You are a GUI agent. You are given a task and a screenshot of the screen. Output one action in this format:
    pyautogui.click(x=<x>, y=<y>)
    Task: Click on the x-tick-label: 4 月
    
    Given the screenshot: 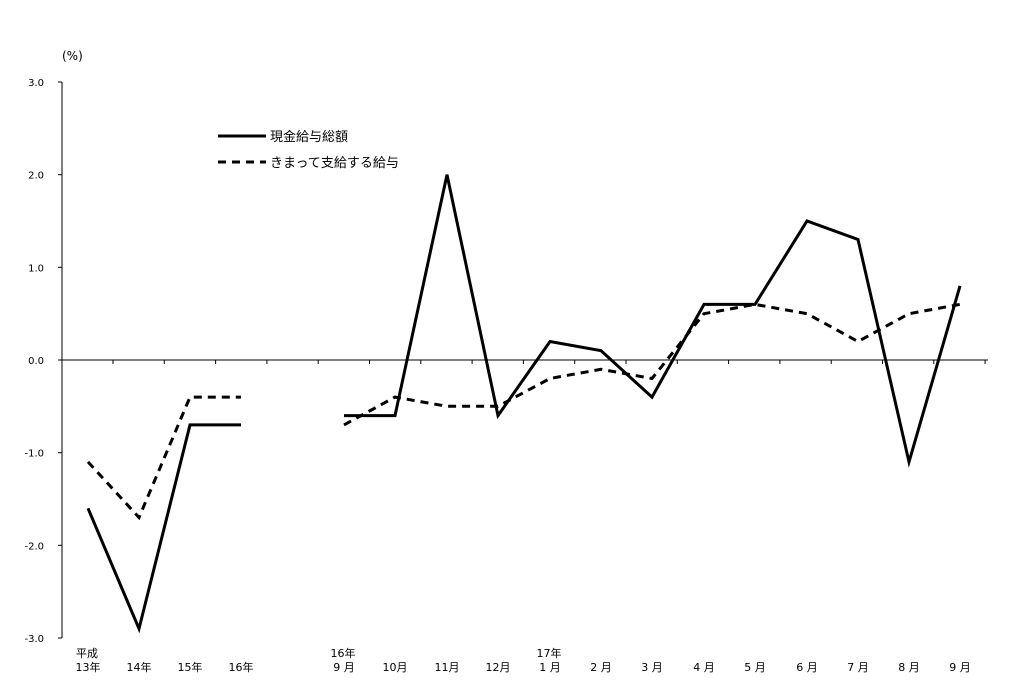 What is the action you would take?
    pyautogui.click(x=704, y=667)
    